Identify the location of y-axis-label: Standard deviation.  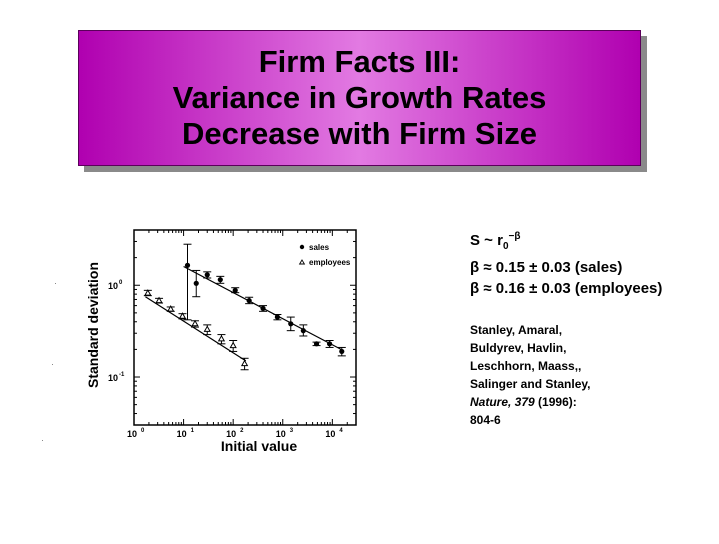
(93, 325).